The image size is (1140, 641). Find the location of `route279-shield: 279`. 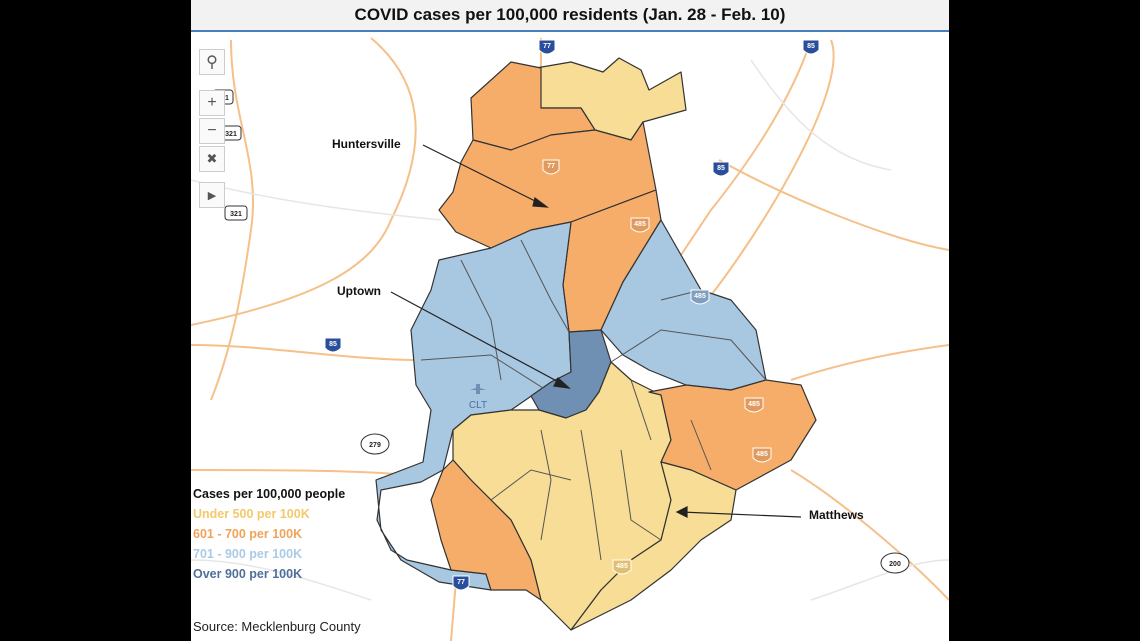

route279-shield: 279 is located at coordinates (375, 444).